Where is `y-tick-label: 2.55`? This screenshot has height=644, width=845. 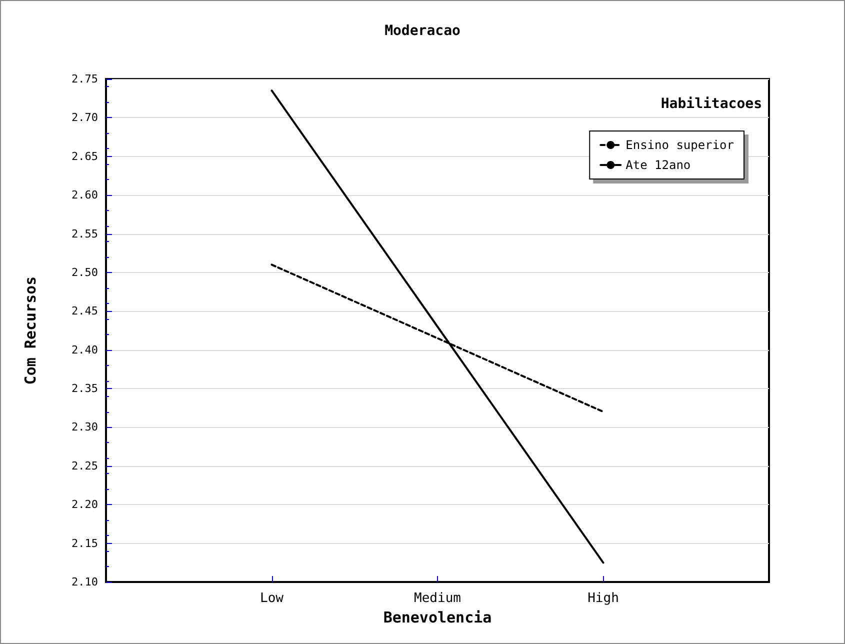
y-tick-label: 2.55 is located at coordinates (85, 233).